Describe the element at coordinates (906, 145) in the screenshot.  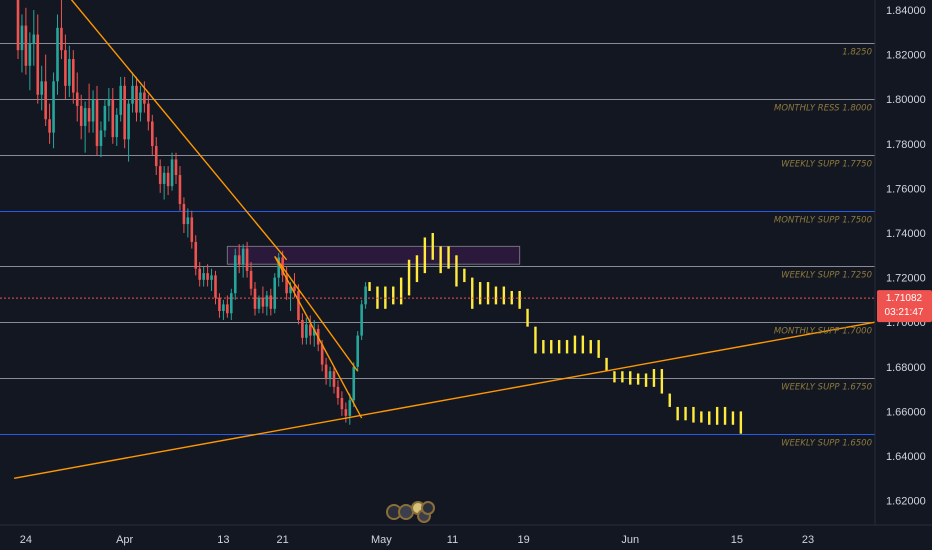
I see `price-tick-label: 1.78000` at that location.